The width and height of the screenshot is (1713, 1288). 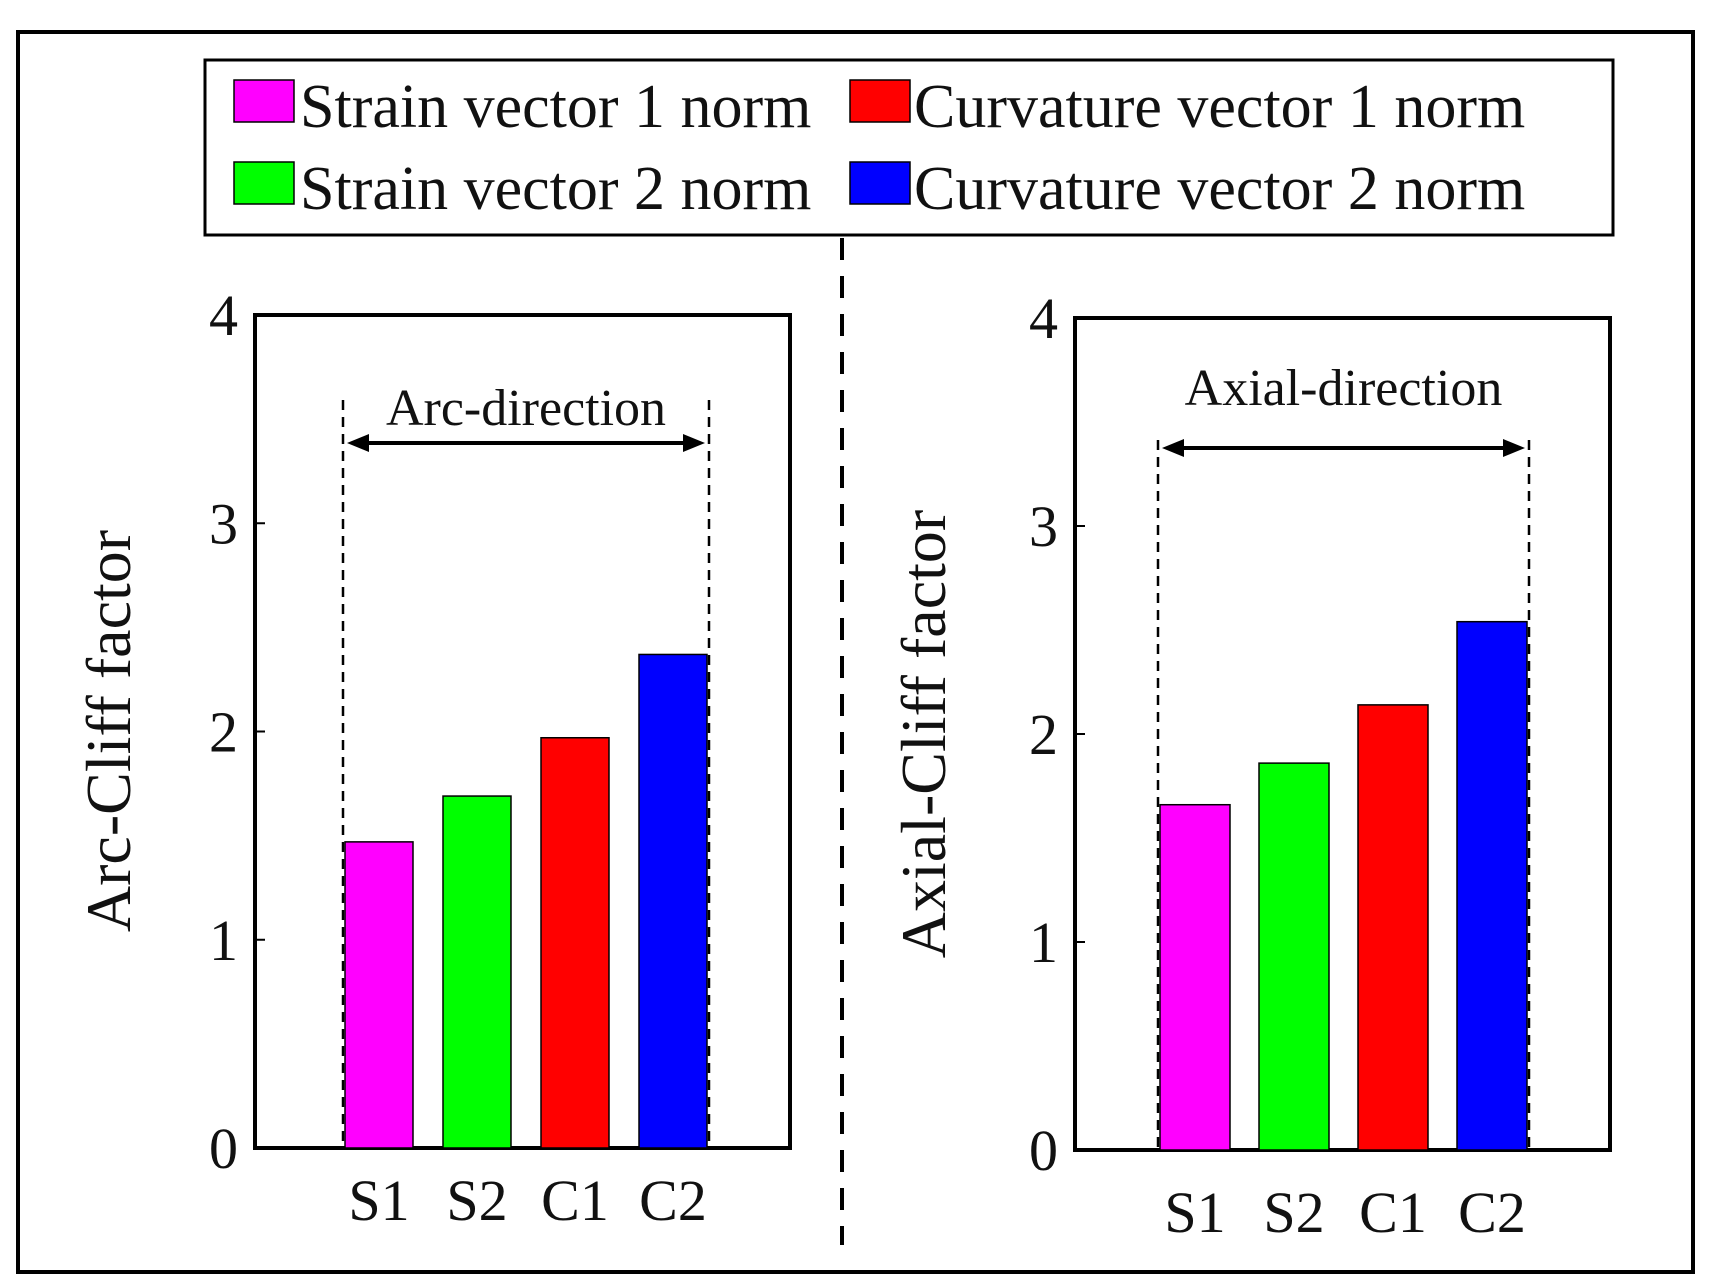 What do you see at coordinates (476, 1200) in the screenshot?
I see `arc-x-tick-label-s2: S2` at bounding box center [476, 1200].